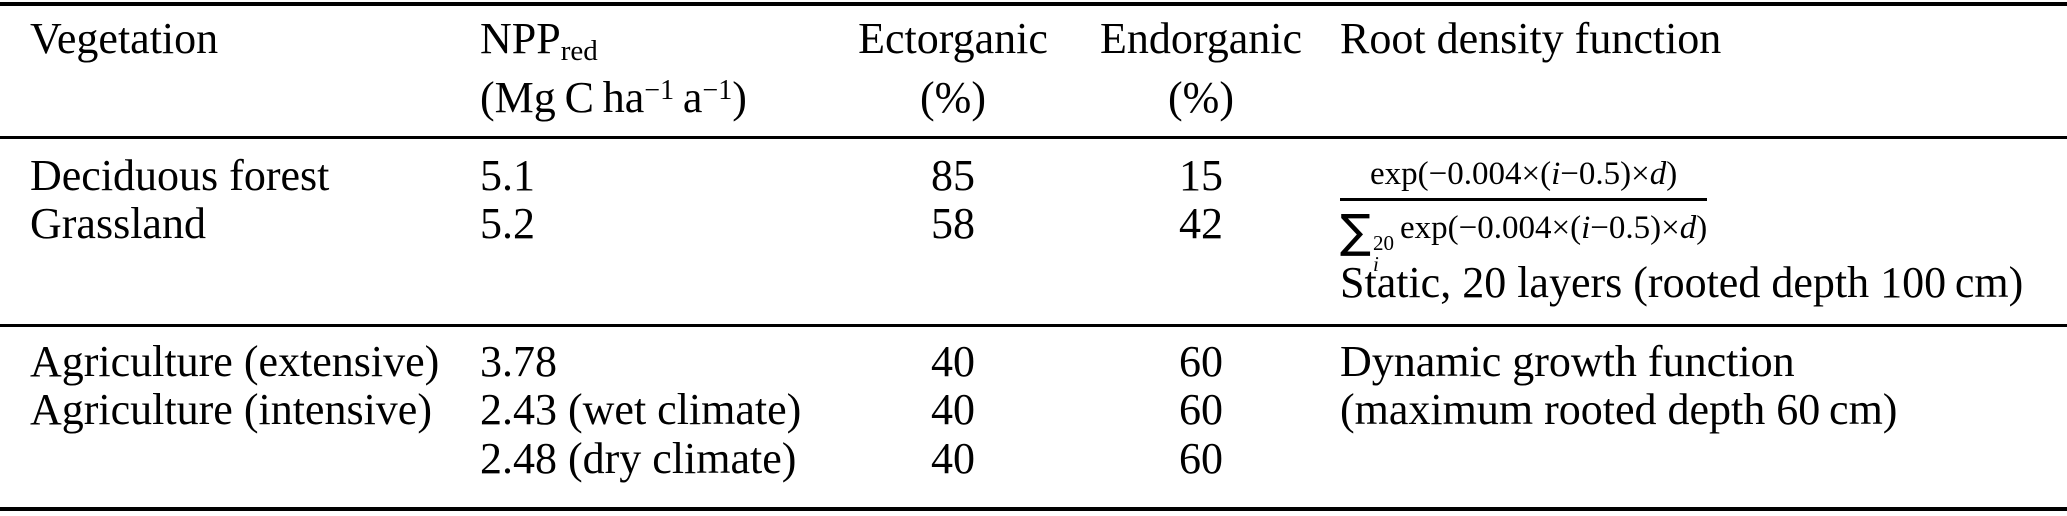 The width and height of the screenshot is (2067, 516). Describe the element at coordinates (520, 38) in the screenshot. I see `npp-label: NPP` at that location.